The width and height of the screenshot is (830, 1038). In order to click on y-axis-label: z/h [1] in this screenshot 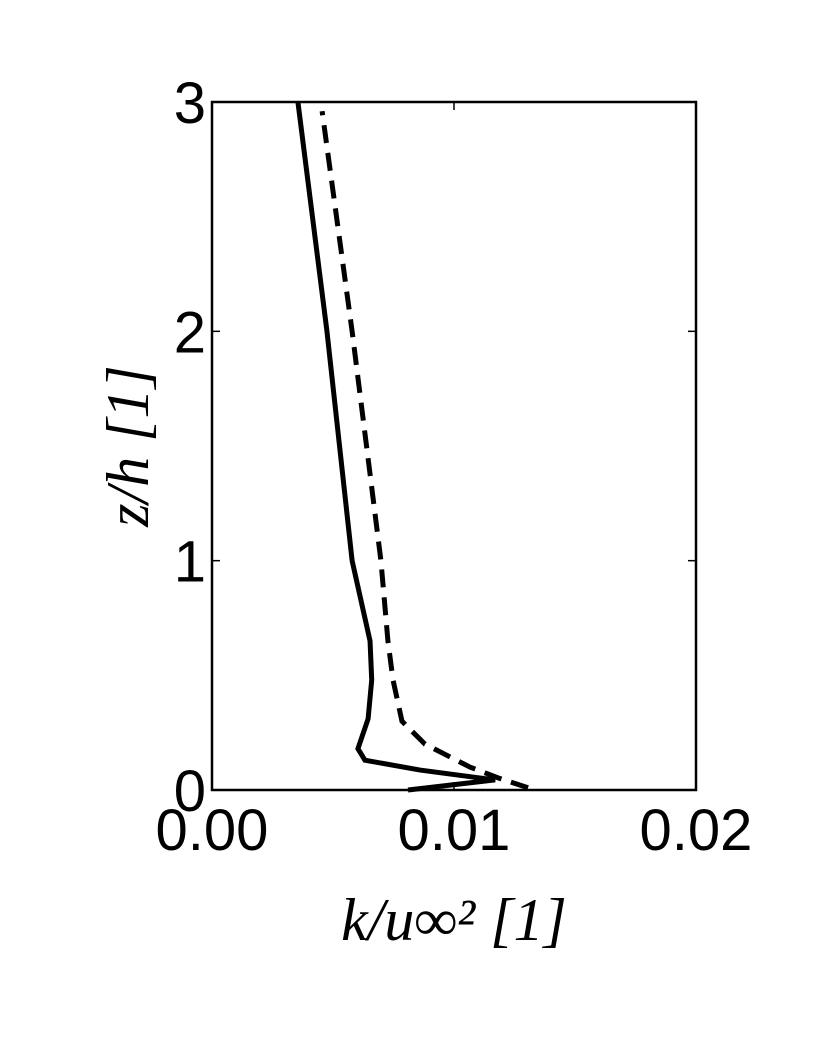, I will do `click(128, 446)`.